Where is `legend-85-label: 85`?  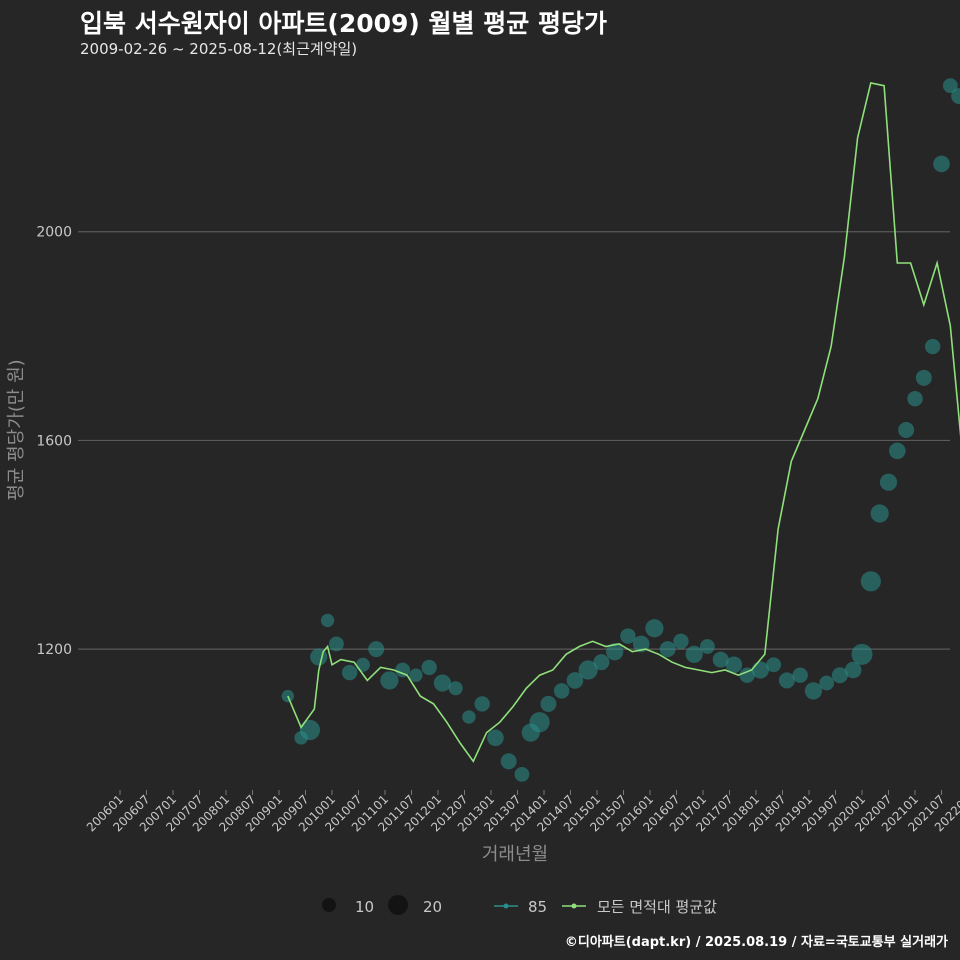
legend-85-label: 85 is located at coordinates (537, 907).